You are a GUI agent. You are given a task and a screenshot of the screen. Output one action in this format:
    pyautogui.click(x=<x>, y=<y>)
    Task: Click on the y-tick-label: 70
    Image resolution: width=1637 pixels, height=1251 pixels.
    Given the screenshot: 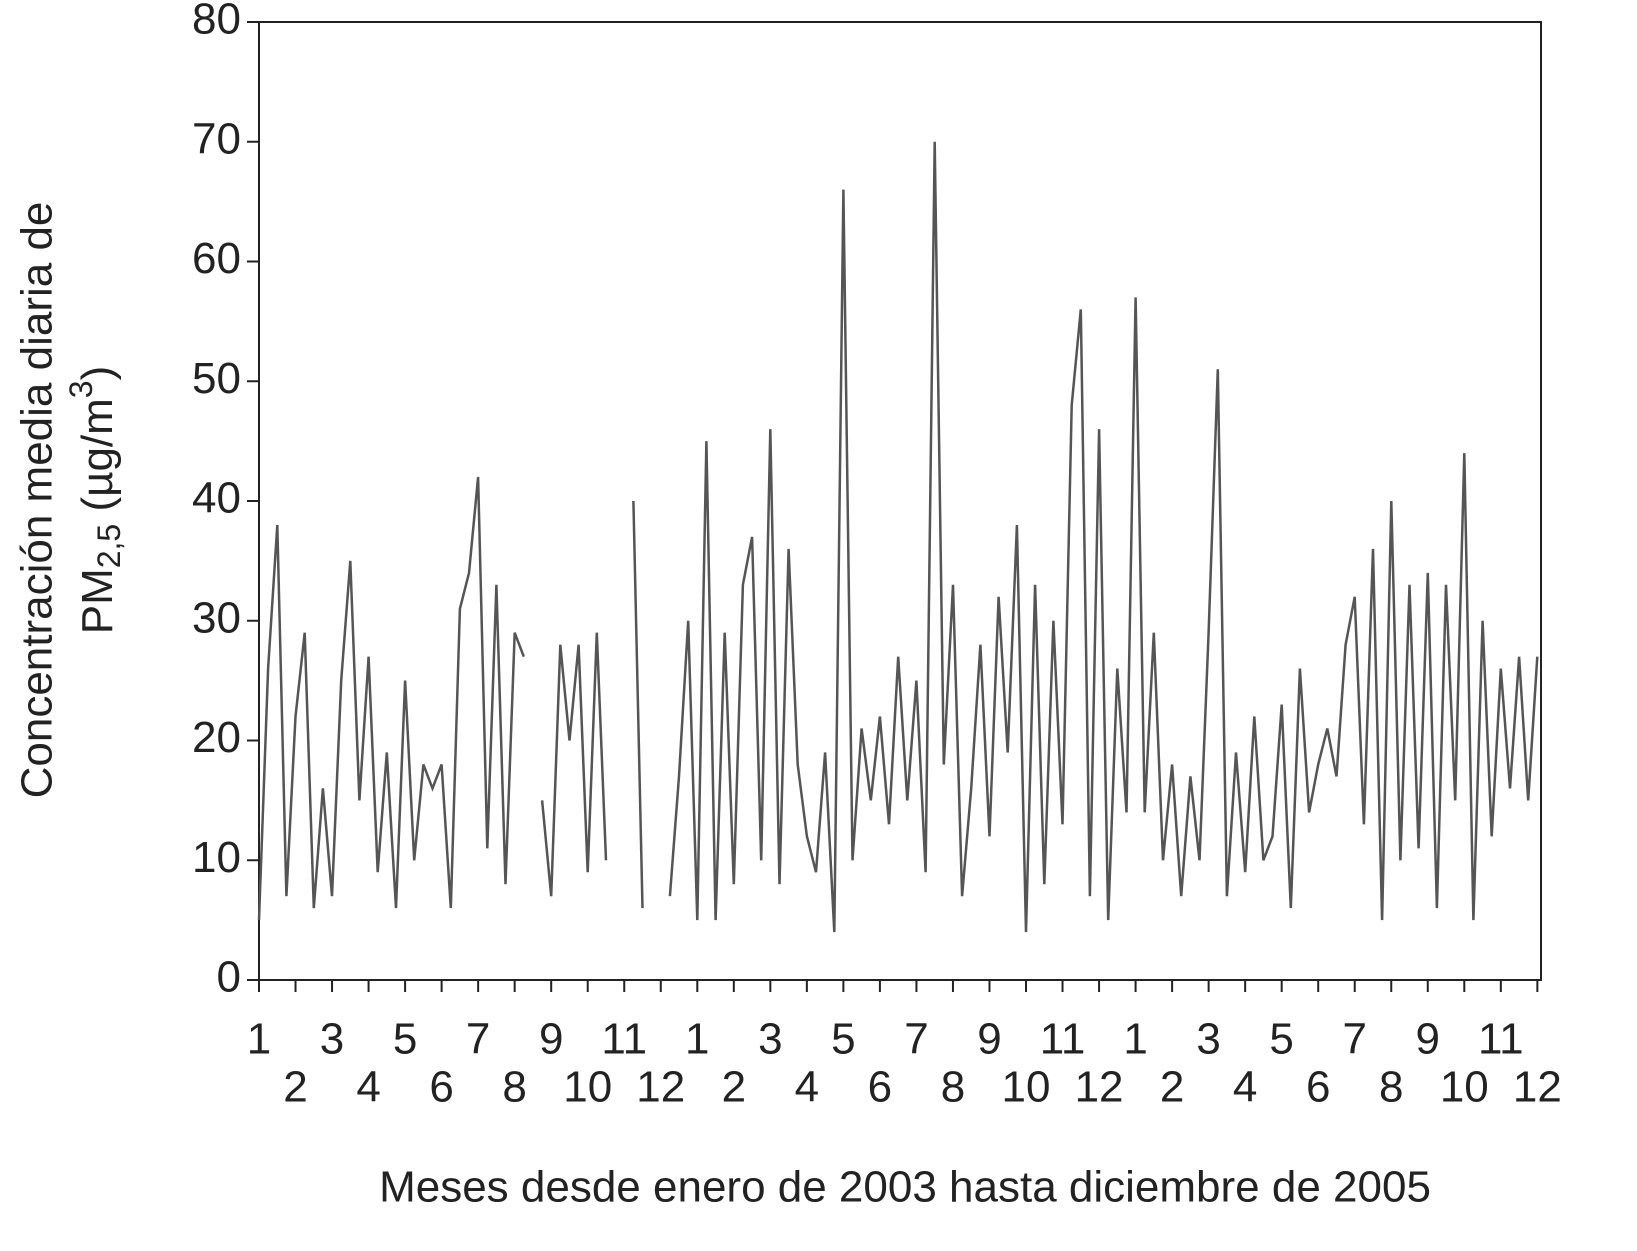 What is the action you would take?
    pyautogui.click(x=216, y=138)
    